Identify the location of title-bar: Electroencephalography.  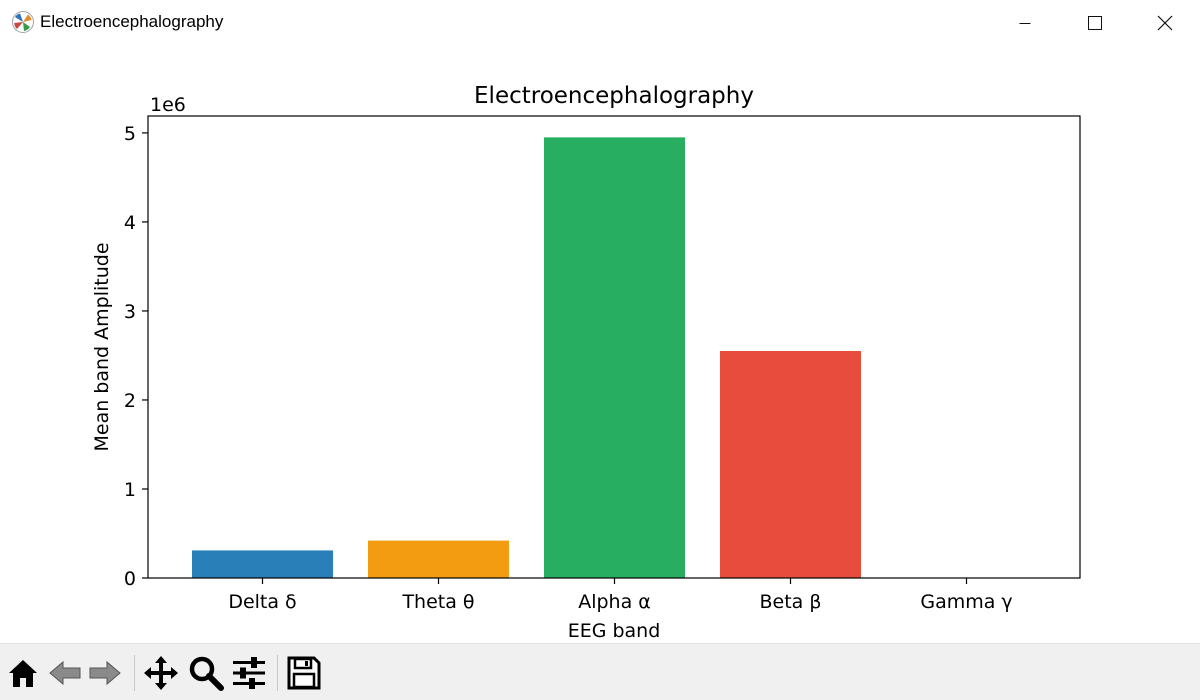
(600, 22).